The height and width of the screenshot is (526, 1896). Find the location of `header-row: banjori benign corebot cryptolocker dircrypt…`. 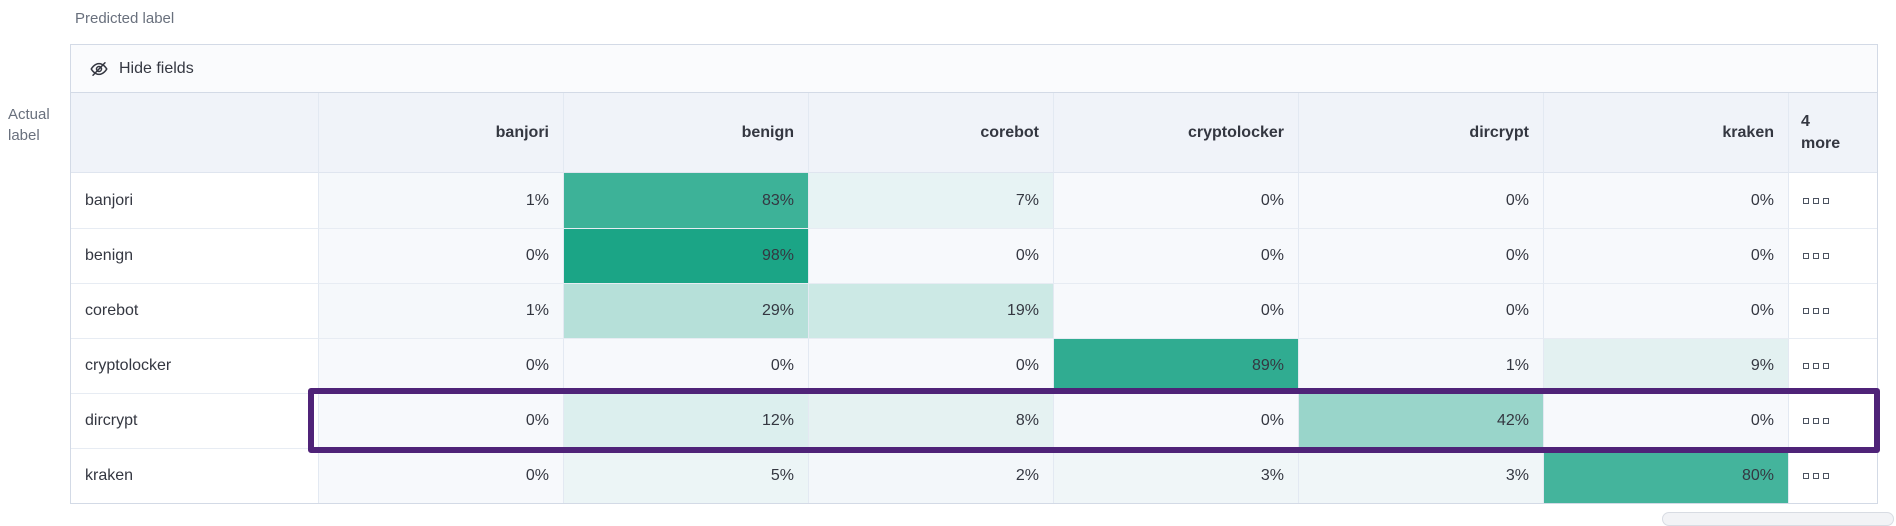

header-row: banjori benign corebot cryptolocker dircrypt… is located at coordinates (974, 133).